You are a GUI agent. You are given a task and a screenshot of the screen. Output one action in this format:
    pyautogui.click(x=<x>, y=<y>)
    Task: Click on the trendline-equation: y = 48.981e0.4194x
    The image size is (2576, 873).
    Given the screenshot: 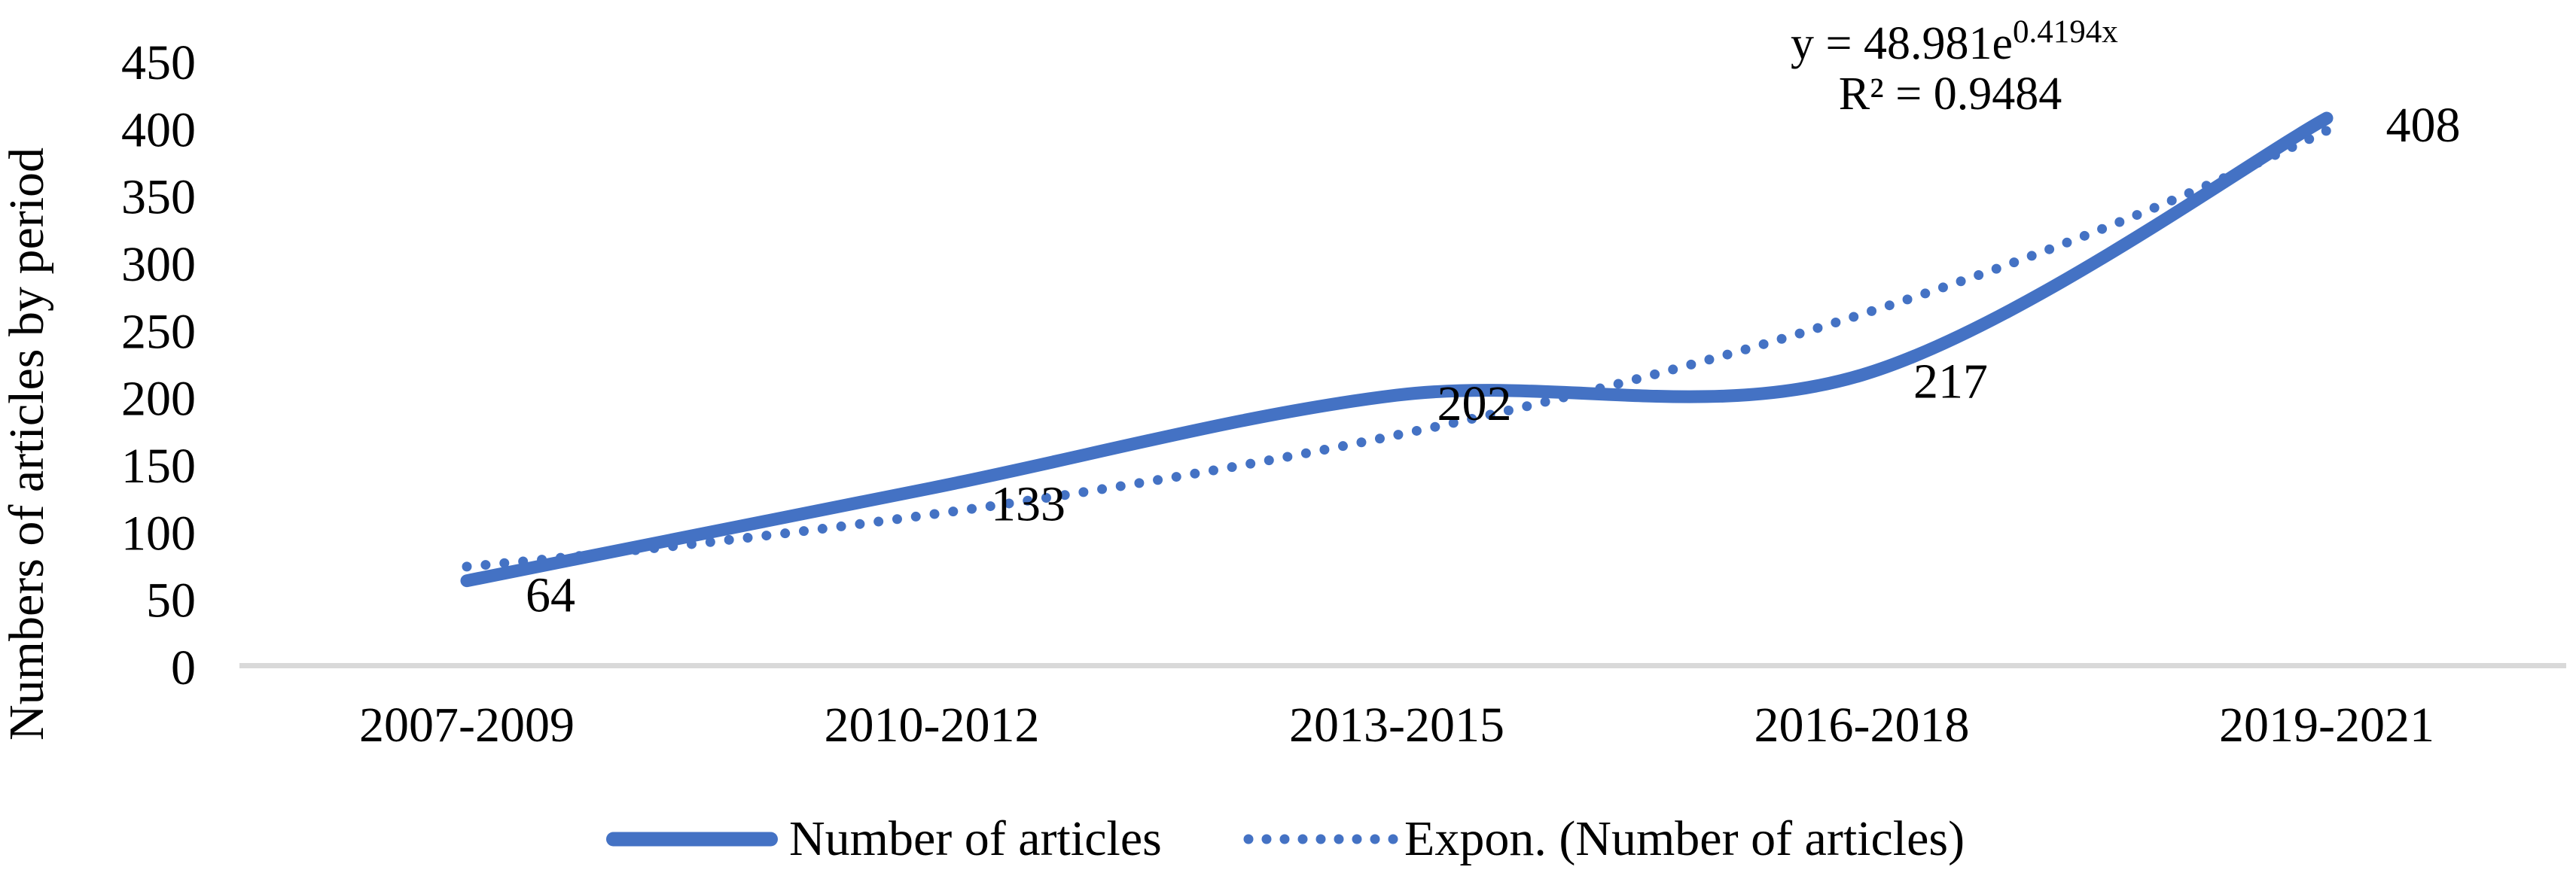 What is the action you would take?
    pyautogui.click(x=1954, y=41)
    